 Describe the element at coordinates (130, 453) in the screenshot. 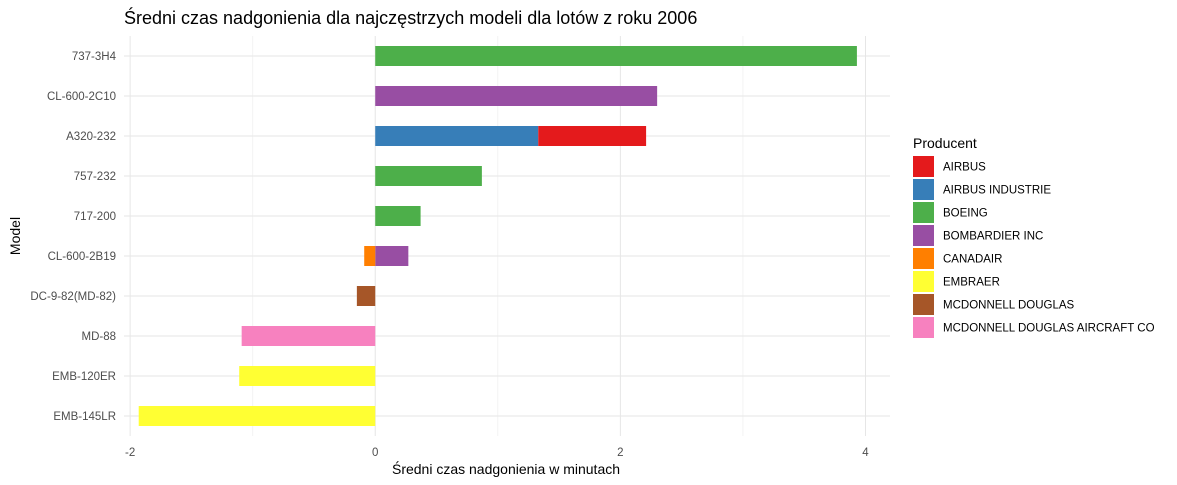

I see `x-tick-label: -2` at that location.